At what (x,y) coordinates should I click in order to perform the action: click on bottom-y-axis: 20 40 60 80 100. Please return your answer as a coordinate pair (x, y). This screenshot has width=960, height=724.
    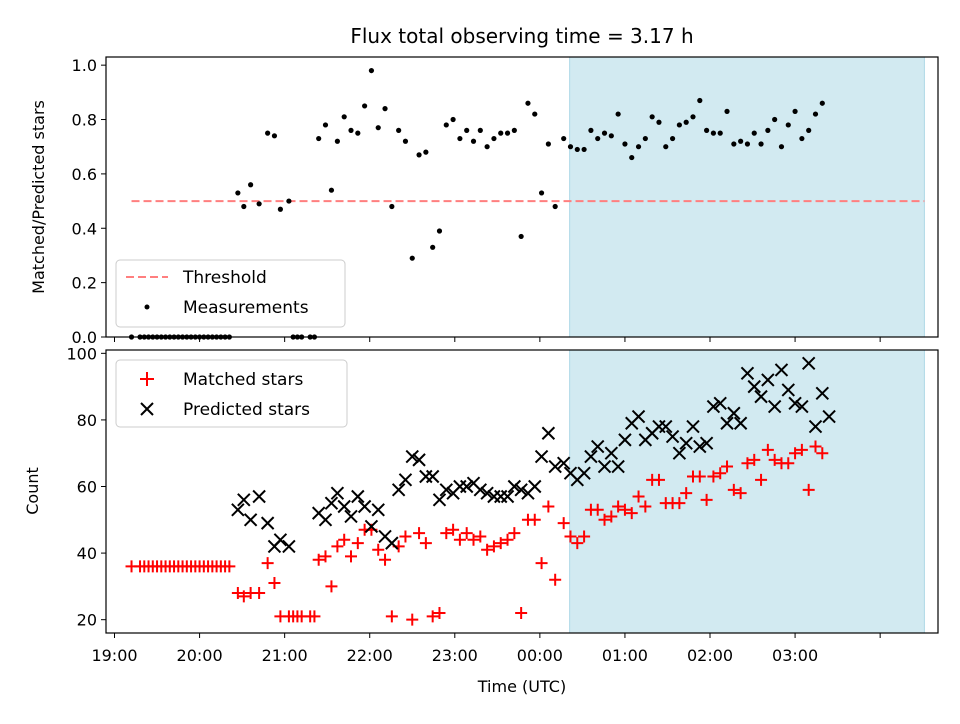
    Looking at the image, I should click on (86, 487).